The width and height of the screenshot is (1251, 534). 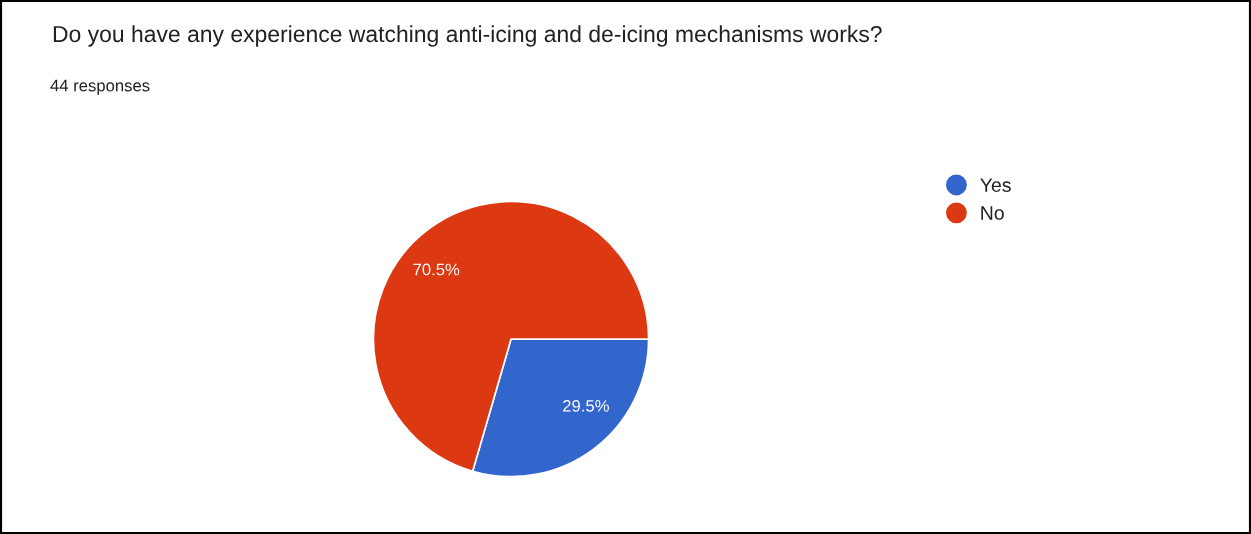 What do you see at coordinates (586, 405) in the screenshot?
I see `data-label: 29.5%` at bounding box center [586, 405].